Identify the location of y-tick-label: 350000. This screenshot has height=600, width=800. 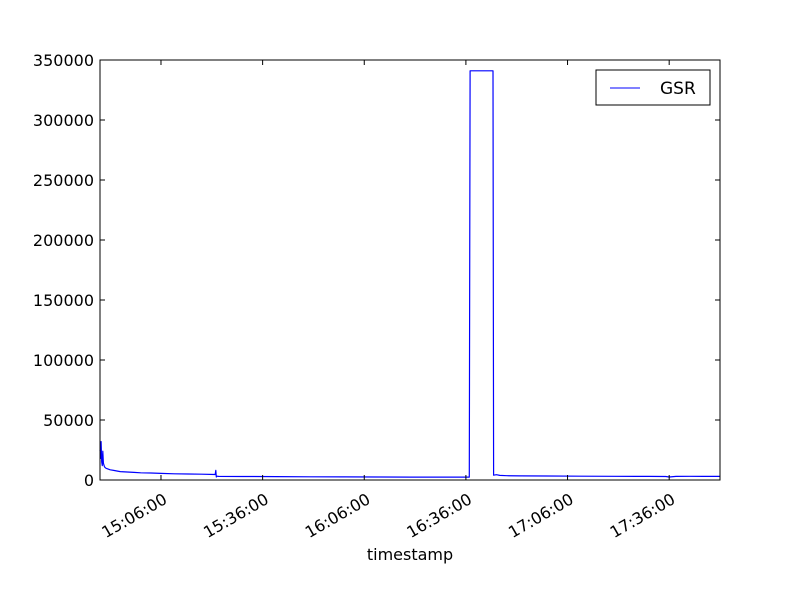
(63, 60).